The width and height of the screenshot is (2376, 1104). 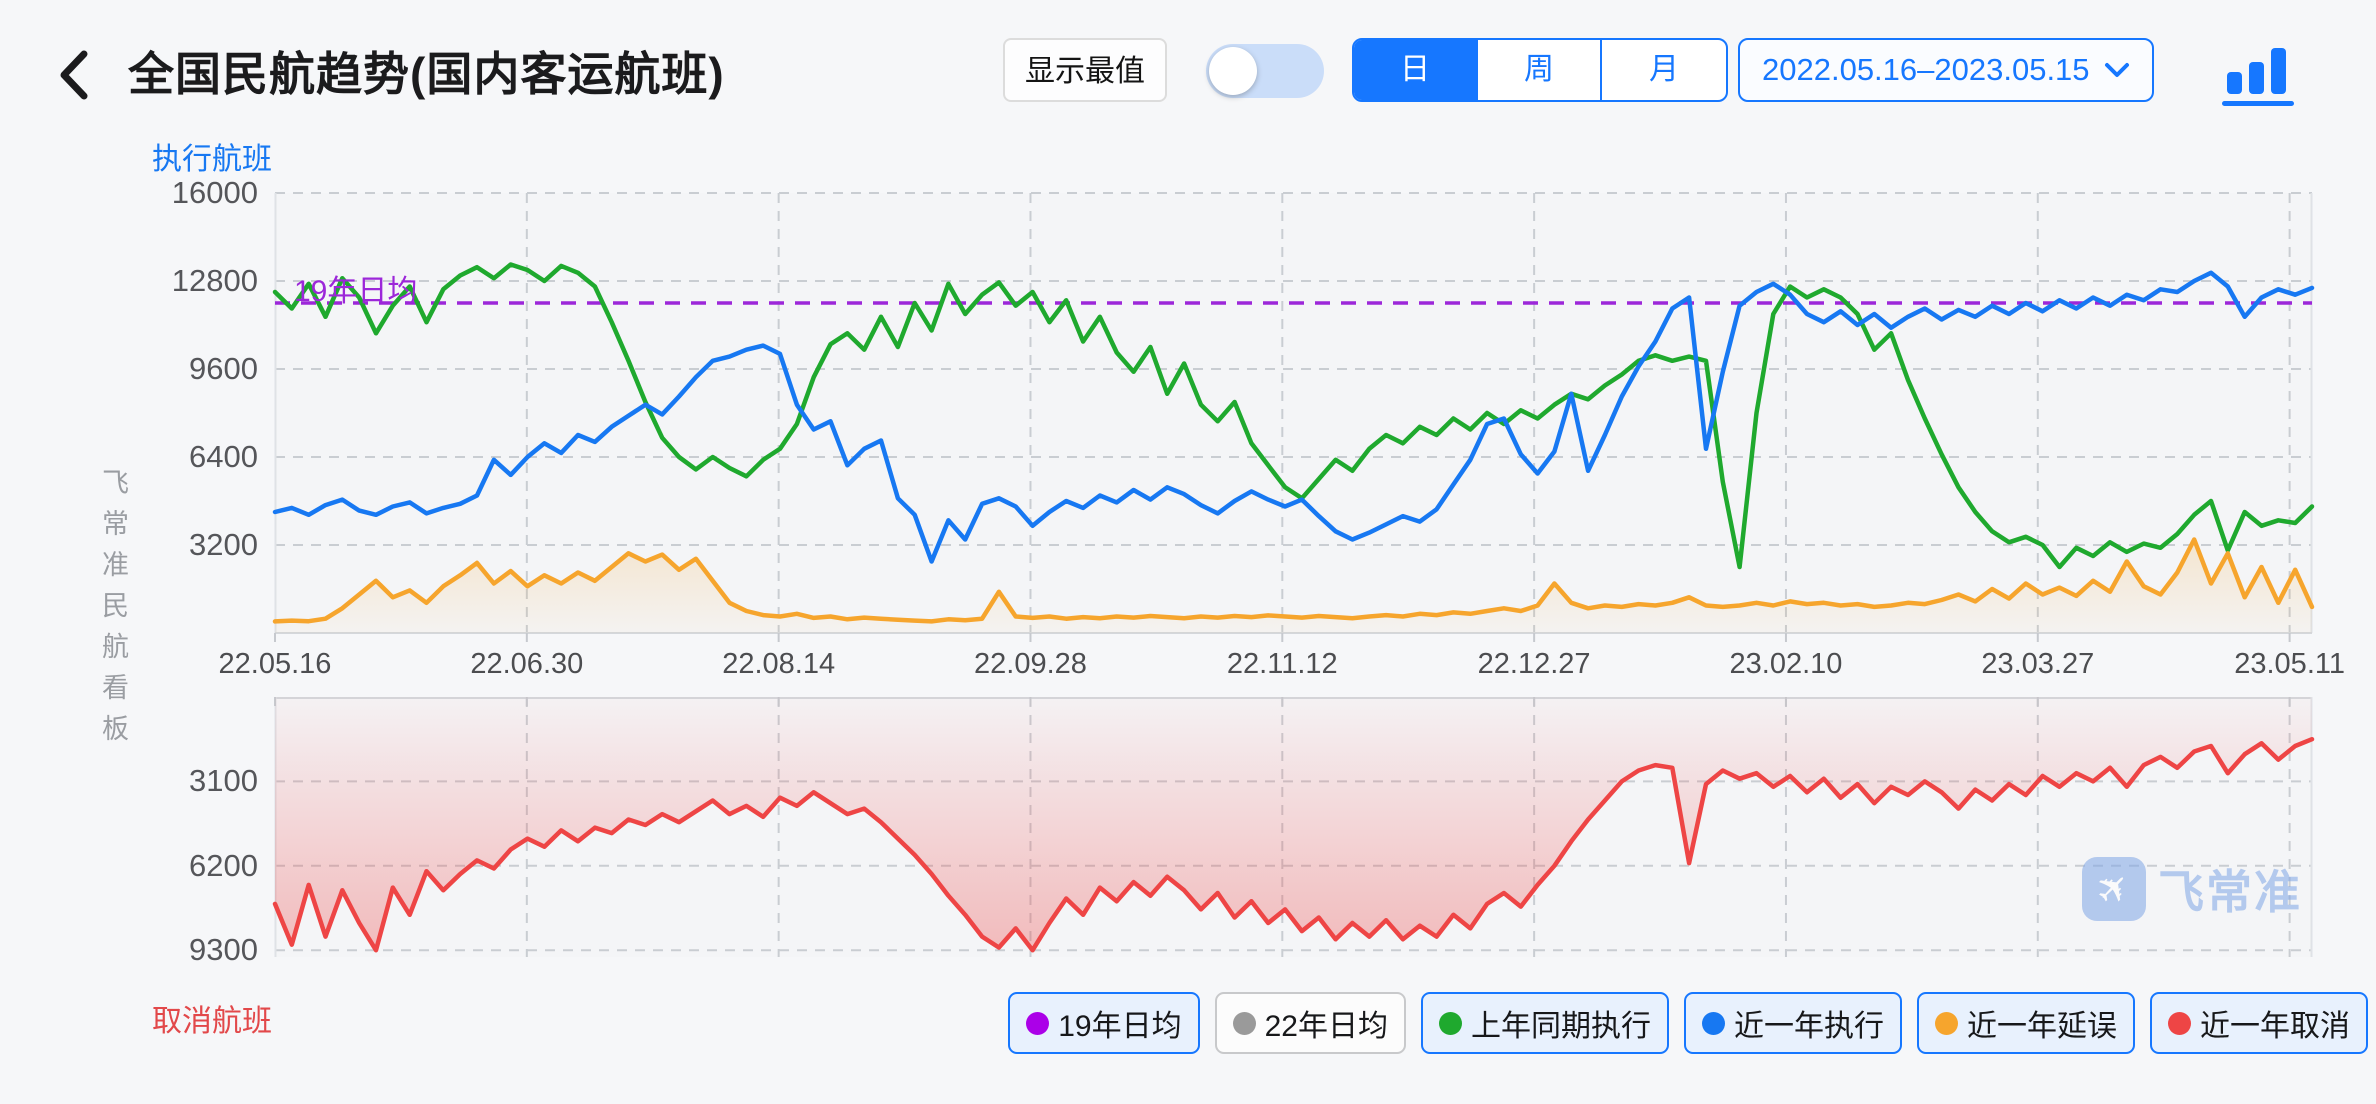 I want to click on x-tick-label: 22.06.30, so click(x=527, y=664).